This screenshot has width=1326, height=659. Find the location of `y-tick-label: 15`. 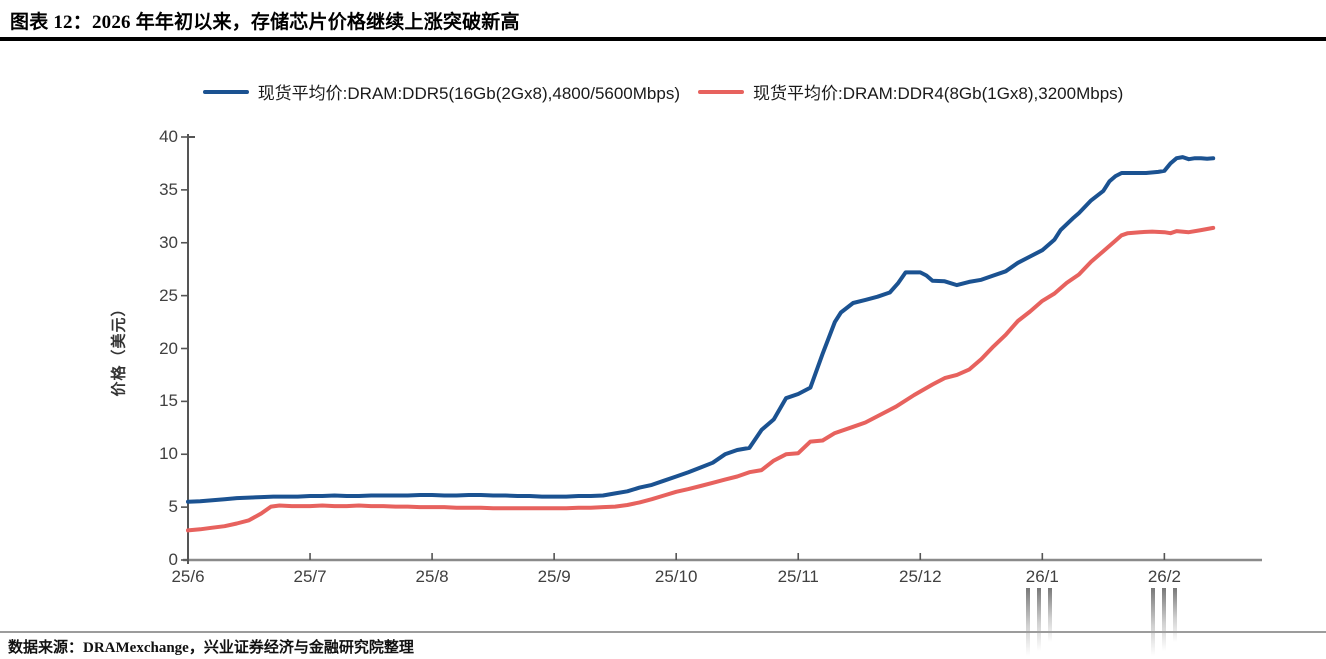

y-tick-label: 15 is located at coordinates (168, 401).